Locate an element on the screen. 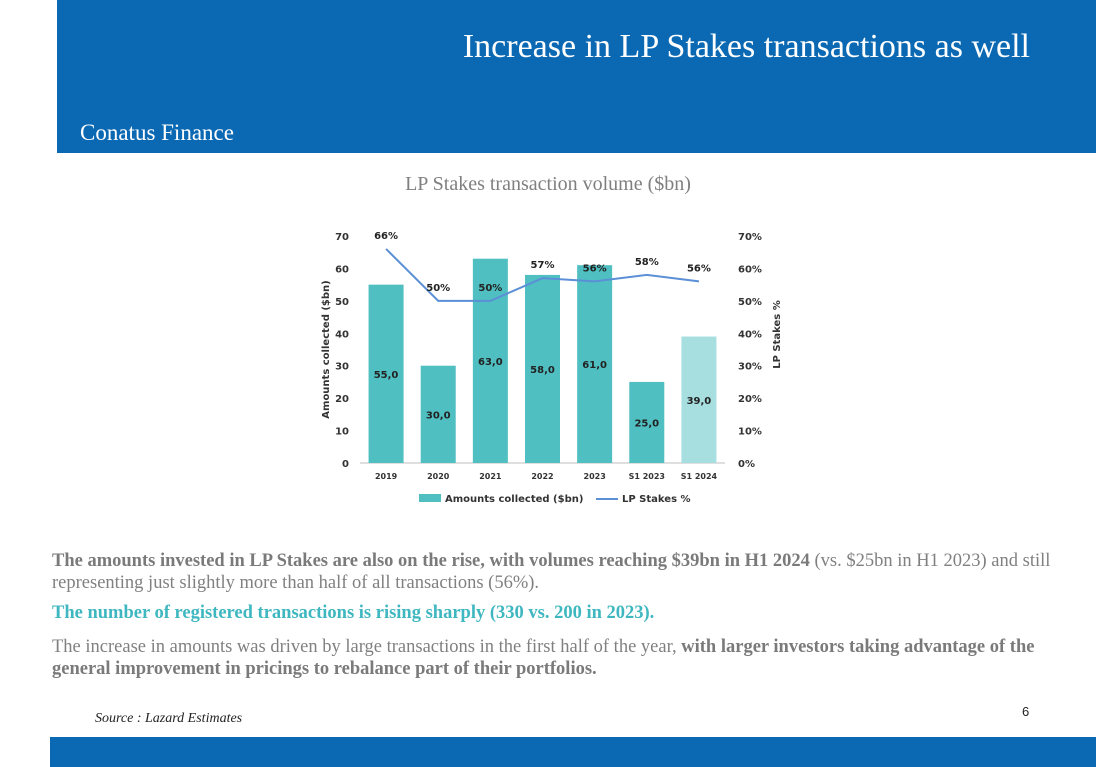 The image size is (1096, 767). y-tick-label: 0 is located at coordinates (345, 464).